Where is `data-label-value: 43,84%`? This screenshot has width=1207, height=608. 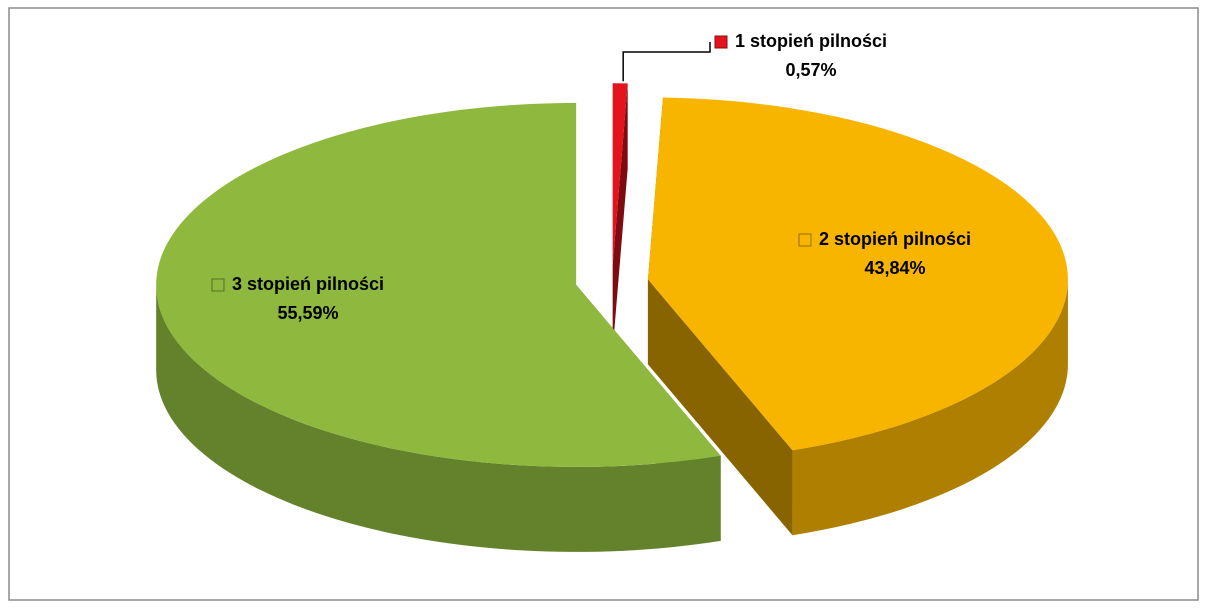 data-label-value: 43,84% is located at coordinates (894, 268).